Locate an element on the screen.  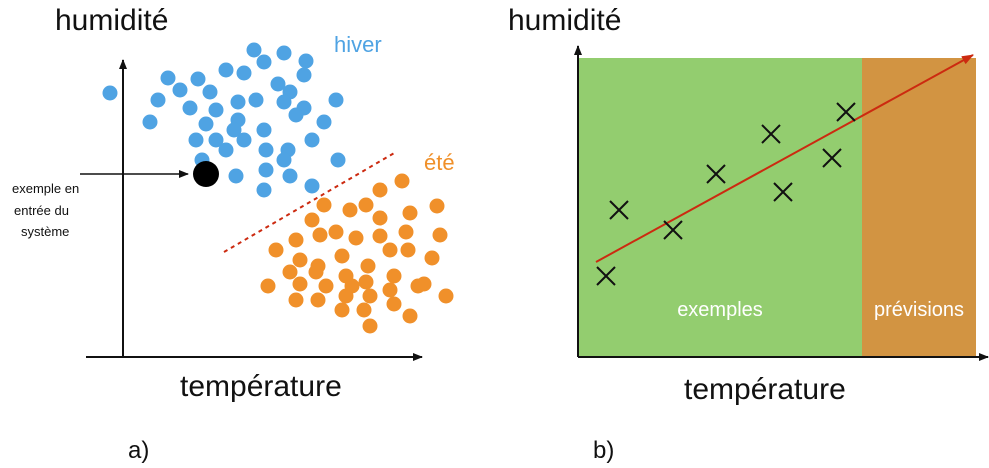
input-example-point is located at coordinates (206, 174).